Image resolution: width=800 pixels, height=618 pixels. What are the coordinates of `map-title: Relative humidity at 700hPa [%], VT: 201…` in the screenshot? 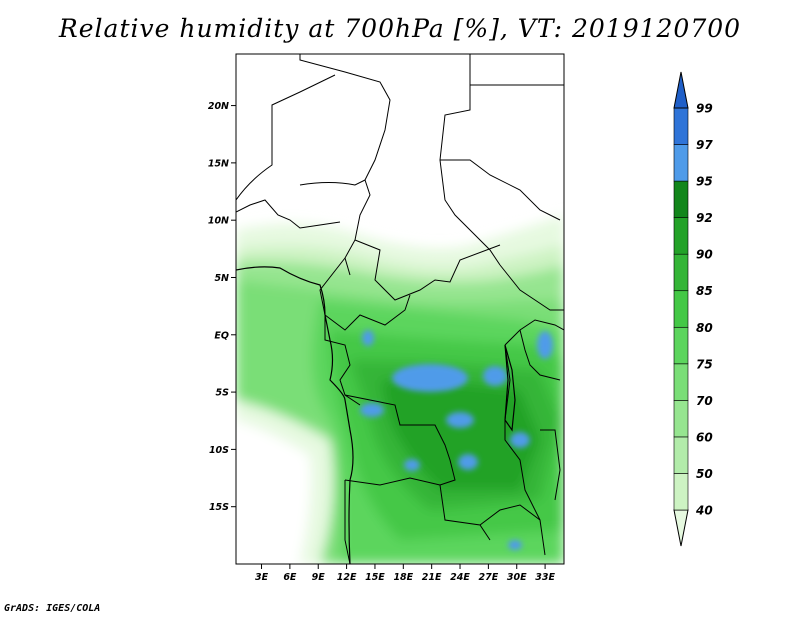 It's located at (400, 28).